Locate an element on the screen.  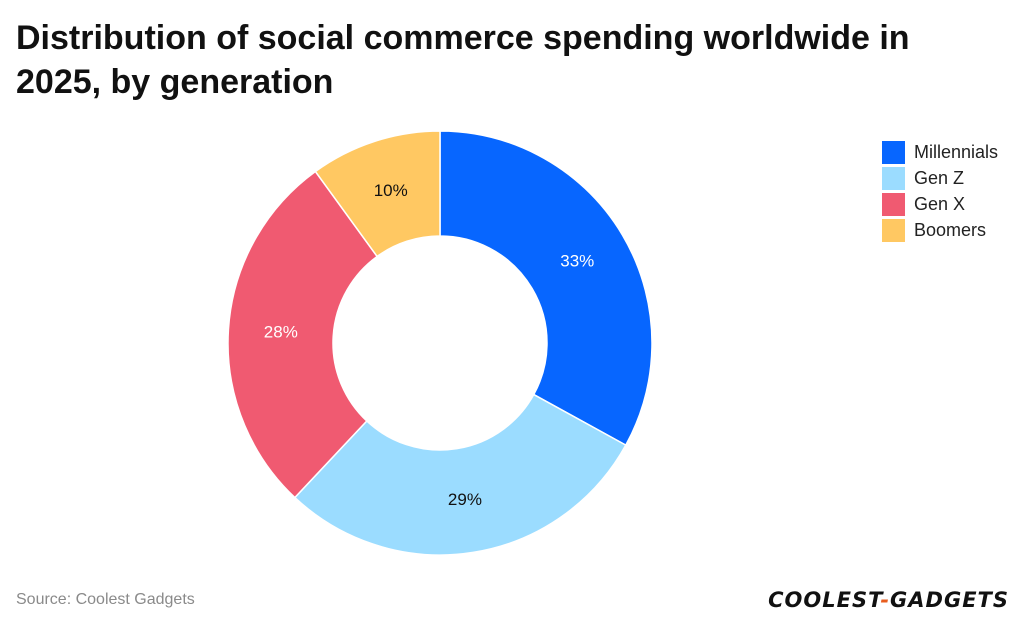
legend: Millennials Gen Z Gen X Boomers is located at coordinates (940, 191).